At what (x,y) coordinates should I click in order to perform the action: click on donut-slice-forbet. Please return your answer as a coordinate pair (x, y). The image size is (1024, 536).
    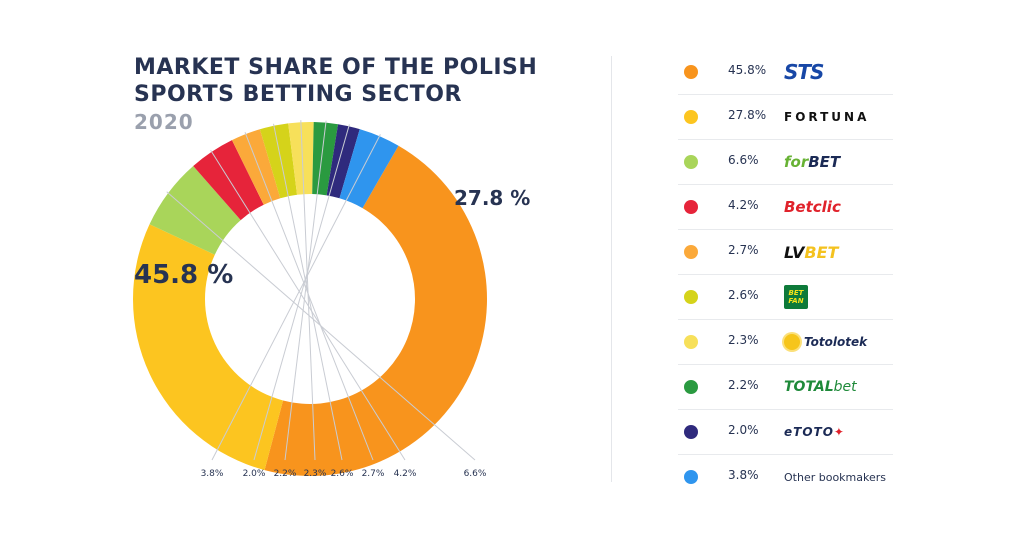
    Looking at the image, I should click on (195, 210).